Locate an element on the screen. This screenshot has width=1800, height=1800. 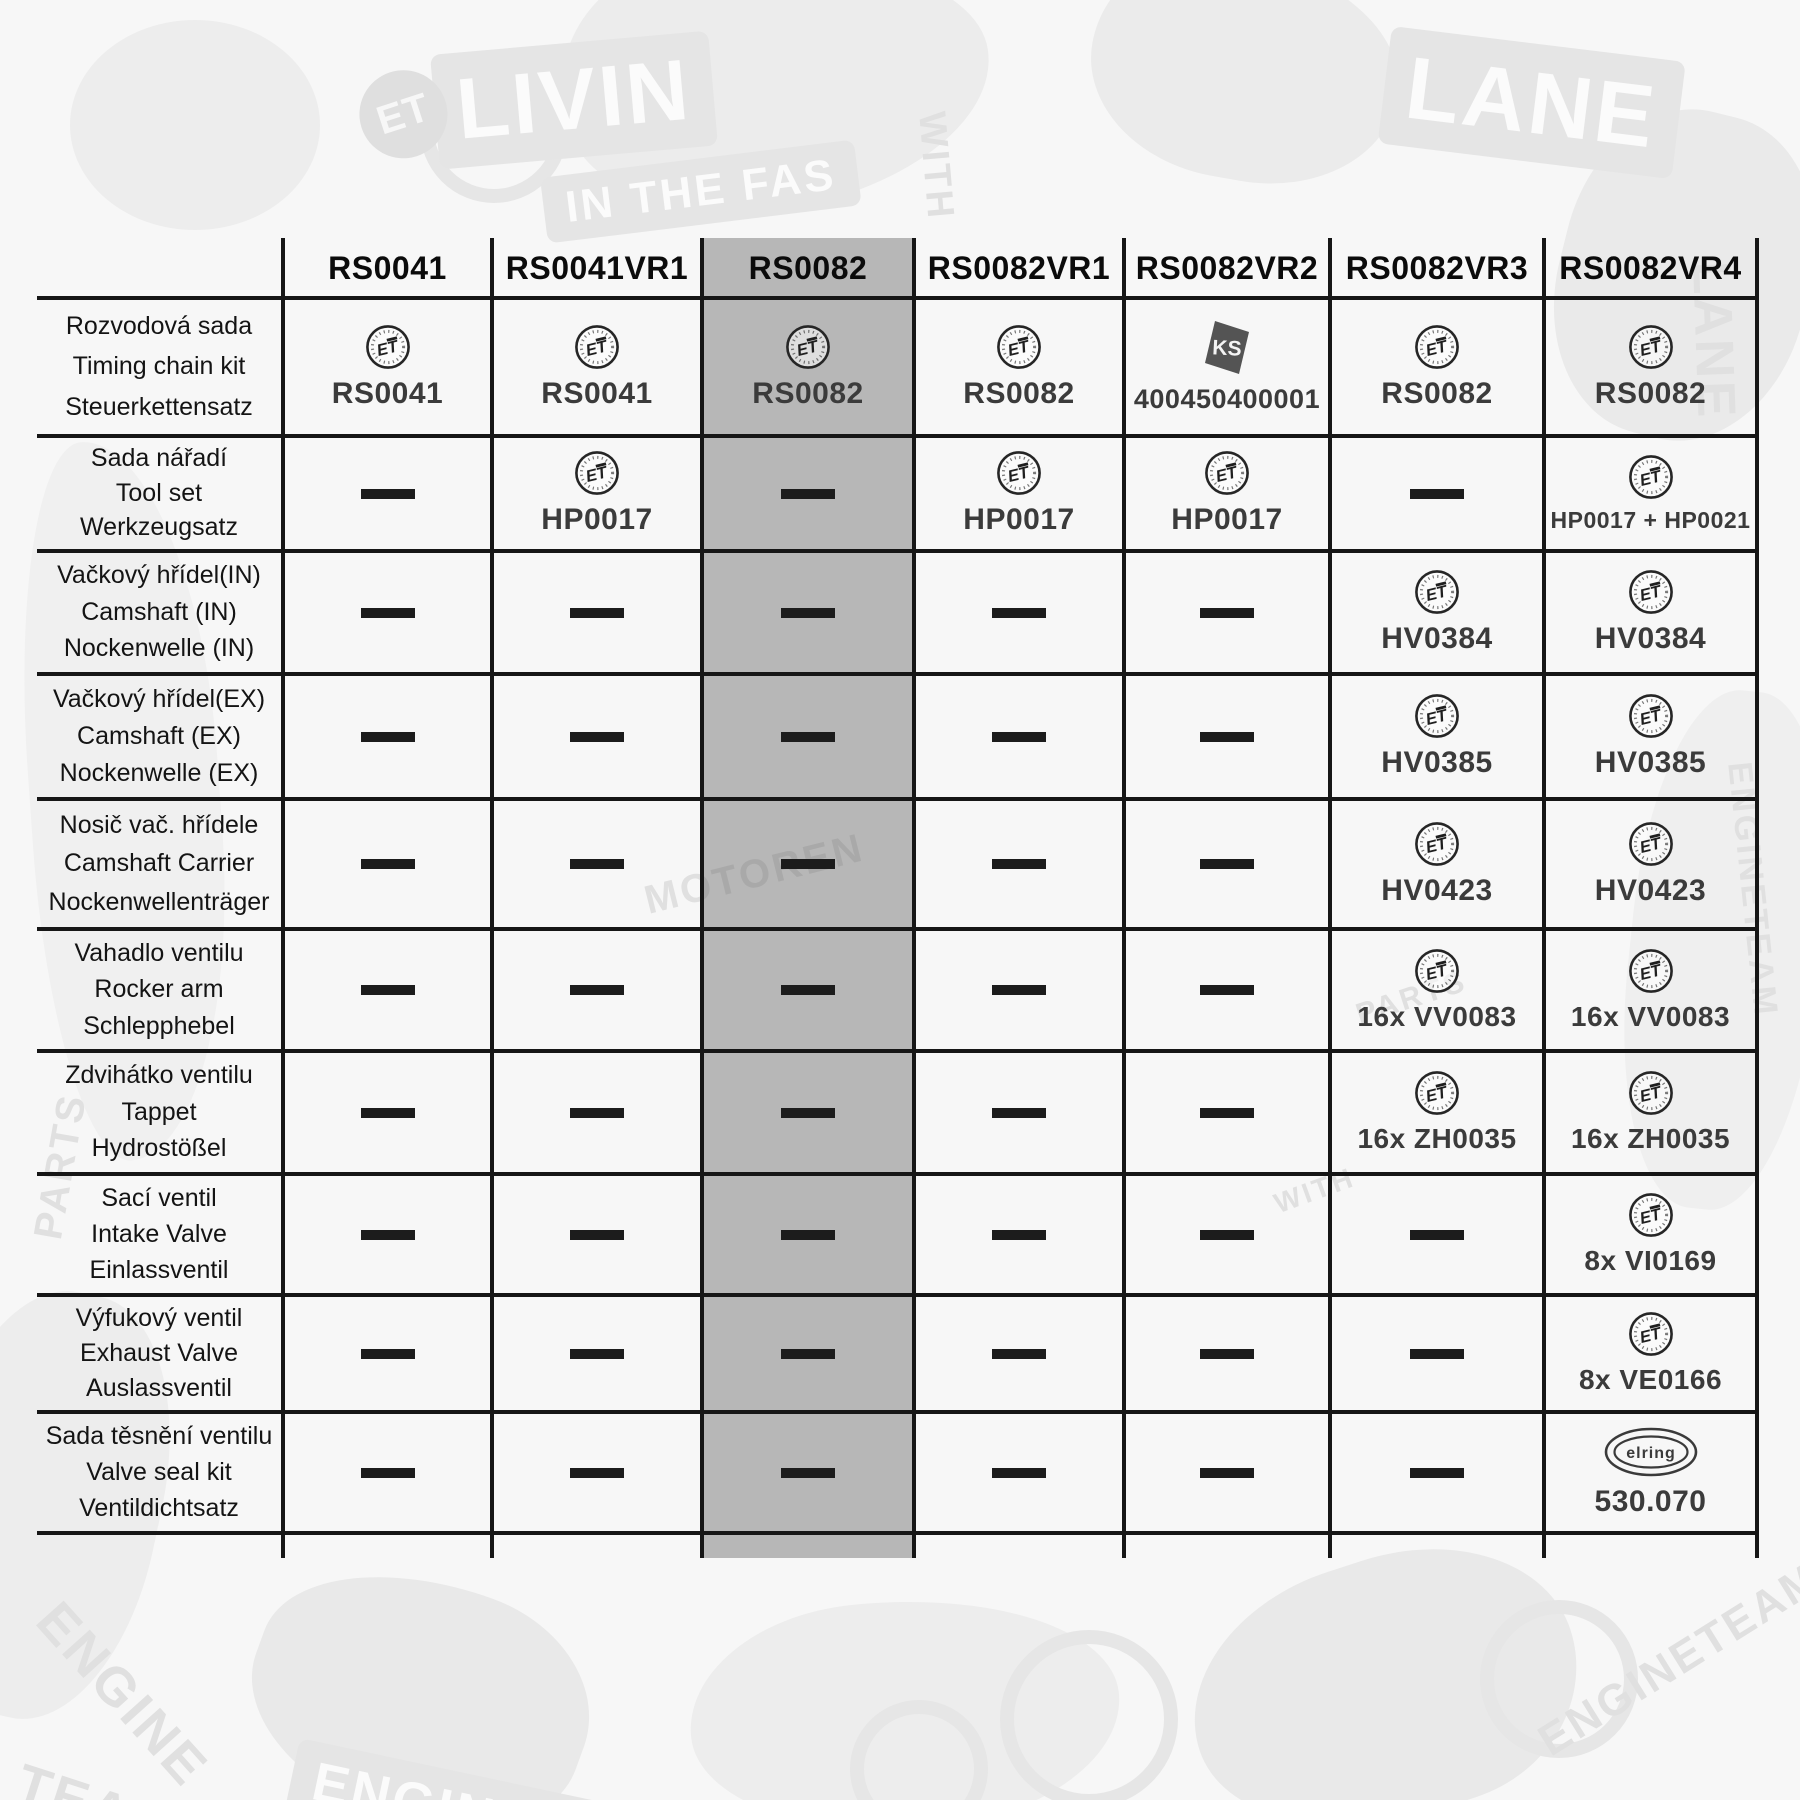
column-header-rs0082vr3: RS0082VR3 is located at coordinates (1437, 267).